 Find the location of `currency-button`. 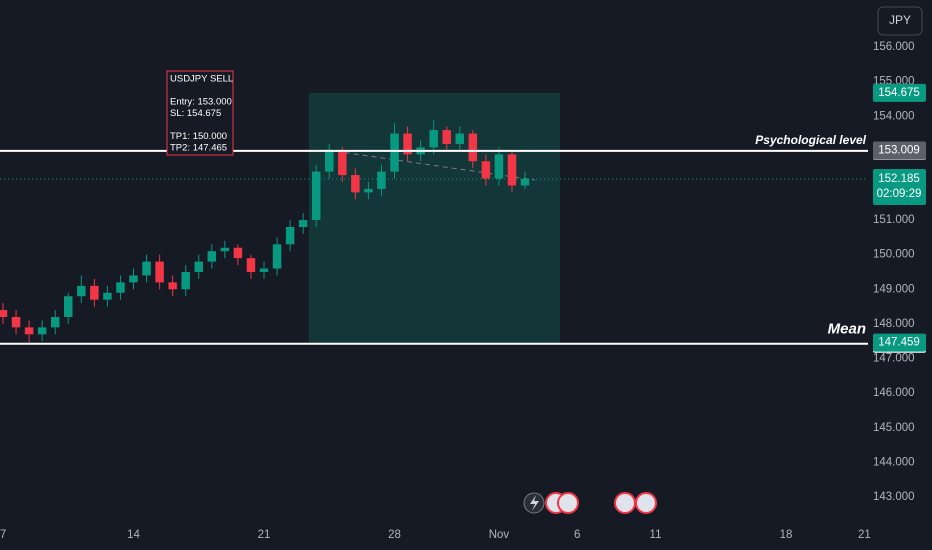

currency-button is located at coordinates (900, 21).